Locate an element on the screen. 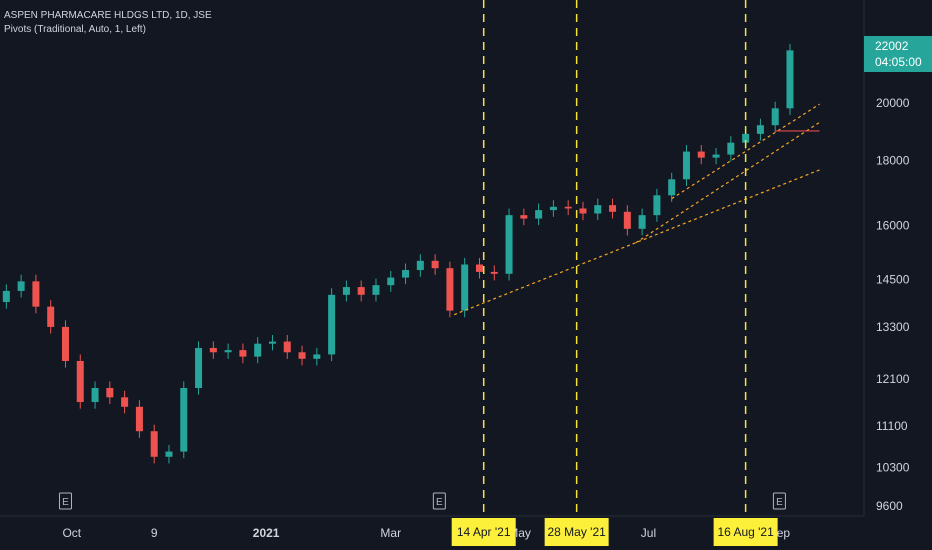 This screenshot has height=550, width=932. date-marker-label: 14 Apr '21 is located at coordinates (484, 532).